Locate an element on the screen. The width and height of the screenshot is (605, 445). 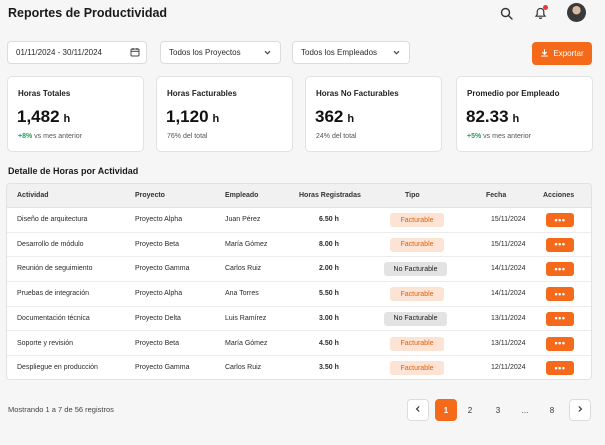
activity-cell: Documentación técnica is located at coordinates (53, 318).